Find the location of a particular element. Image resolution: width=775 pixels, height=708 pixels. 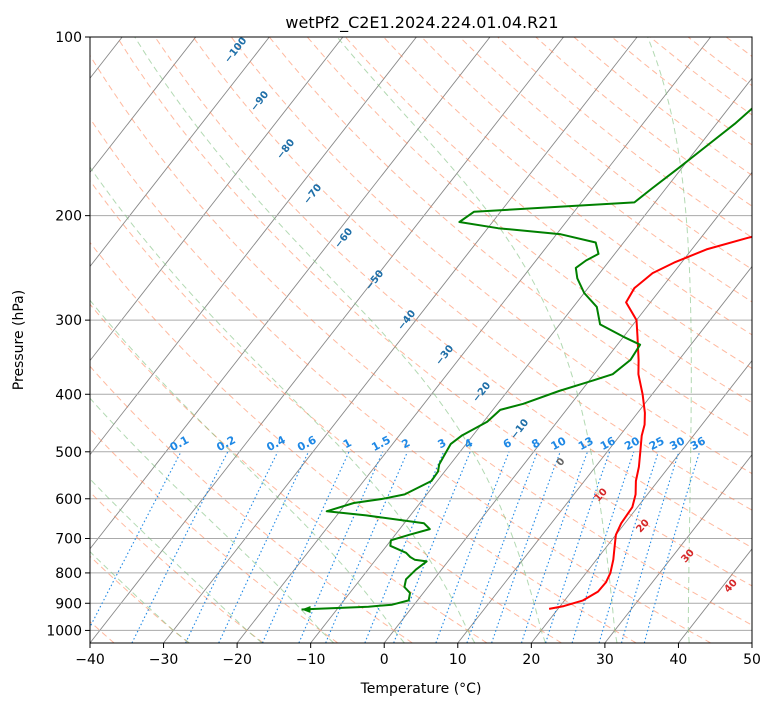

x-tick-label: −20 is located at coordinates (237, 660).